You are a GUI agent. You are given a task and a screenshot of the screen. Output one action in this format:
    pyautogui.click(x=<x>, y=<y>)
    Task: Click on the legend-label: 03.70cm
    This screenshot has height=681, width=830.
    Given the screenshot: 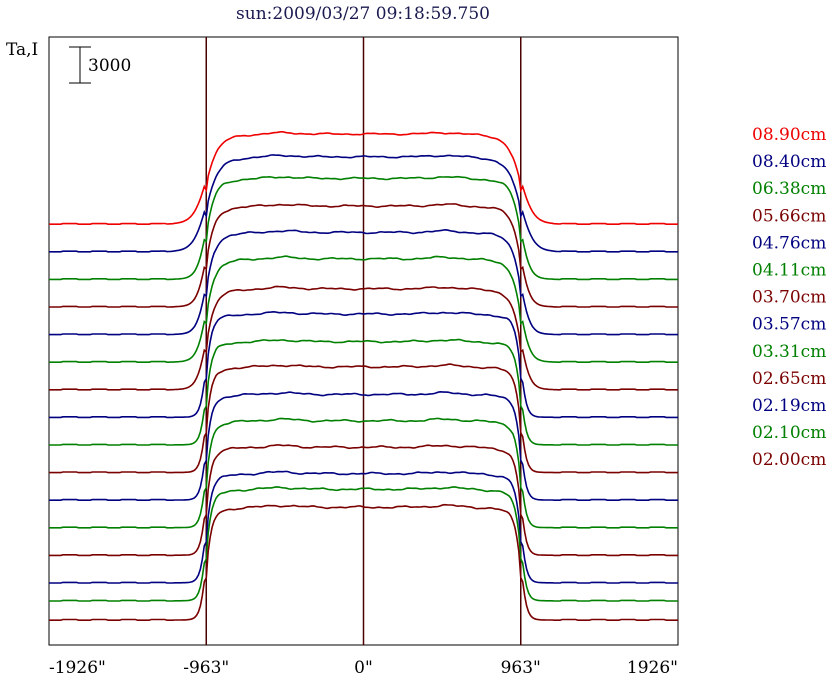 What is the action you would take?
    pyautogui.click(x=789, y=298)
    